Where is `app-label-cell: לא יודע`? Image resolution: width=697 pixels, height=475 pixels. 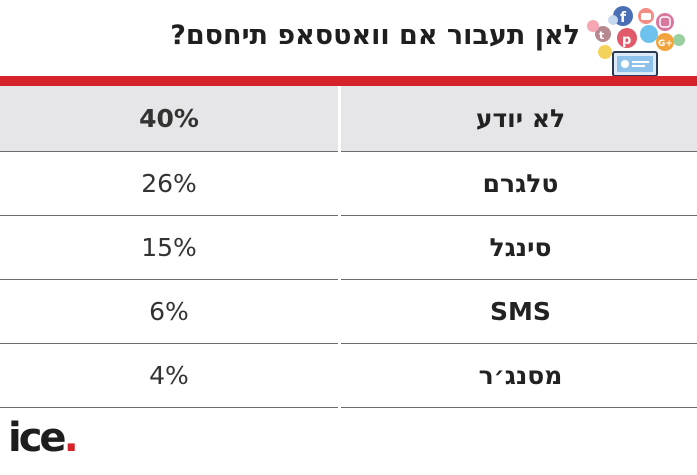 app-label-cell: לא יודע is located at coordinates (517, 119).